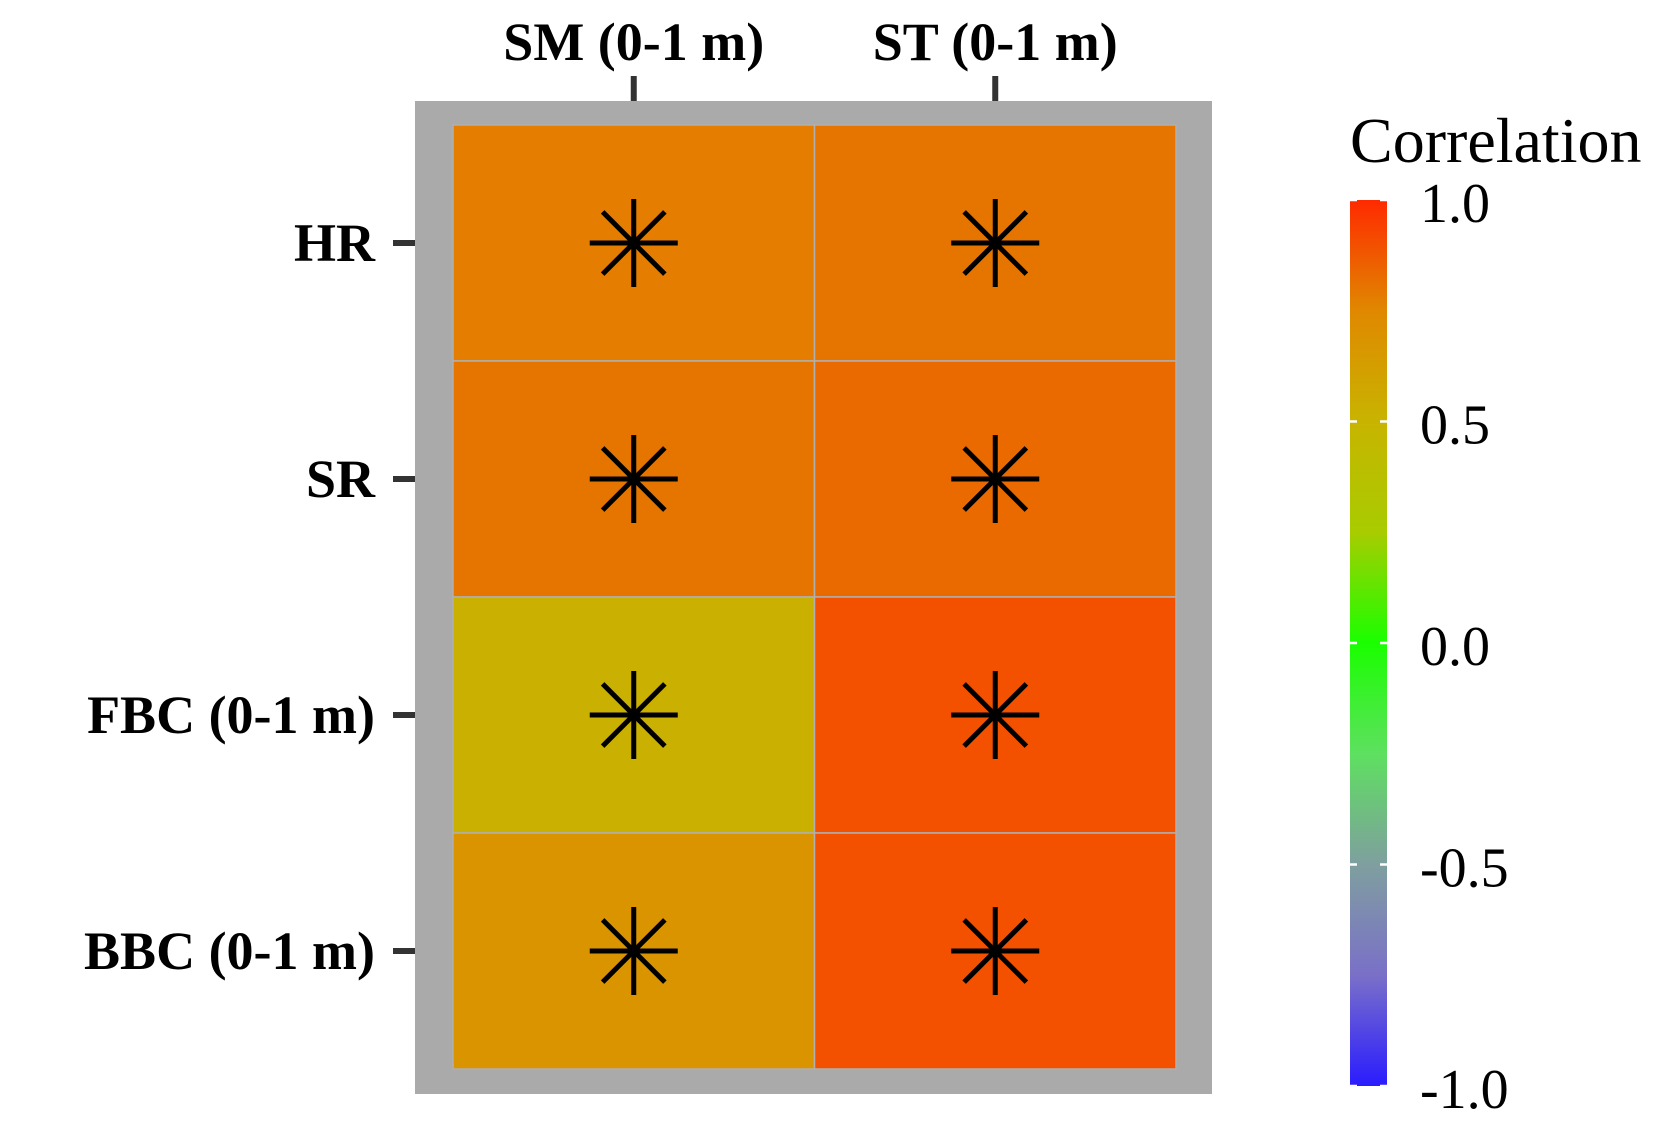 The width and height of the screenshot is (1662, 1127). I want to click on x-tick-label: SM (0-1 m), so click(633, 42).